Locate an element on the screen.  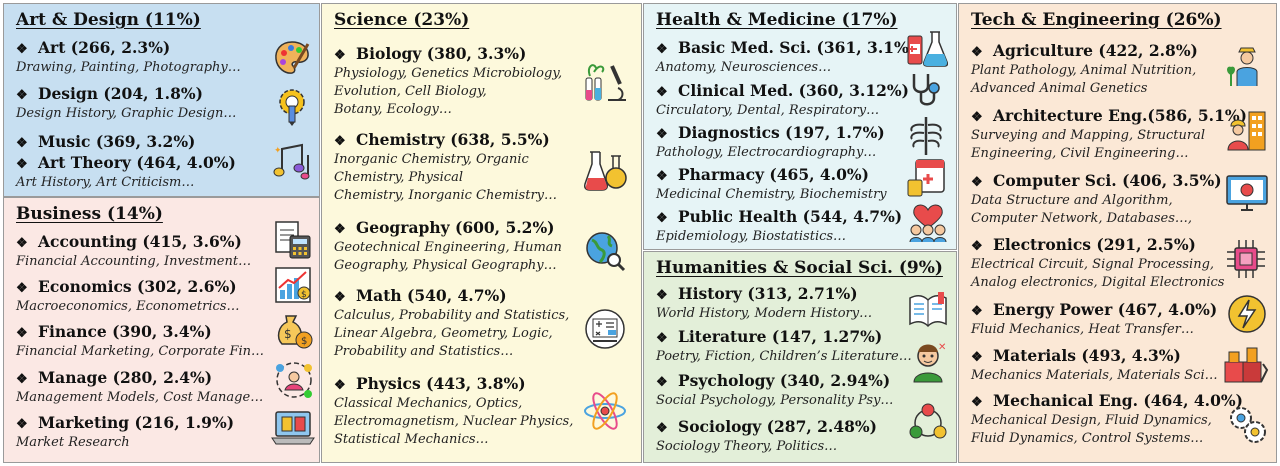
item-head: Public Health (544, 4.7%) is located at coordinates (790, 216).